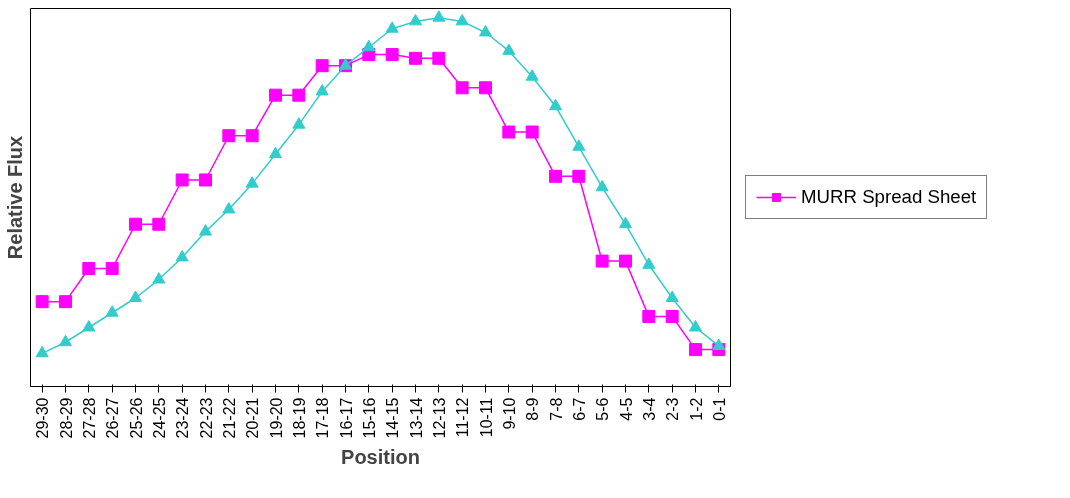 The width and height of the screenshot is (1070, 498). I want to click on x-tick-label: 22-23, so click(206, 418).